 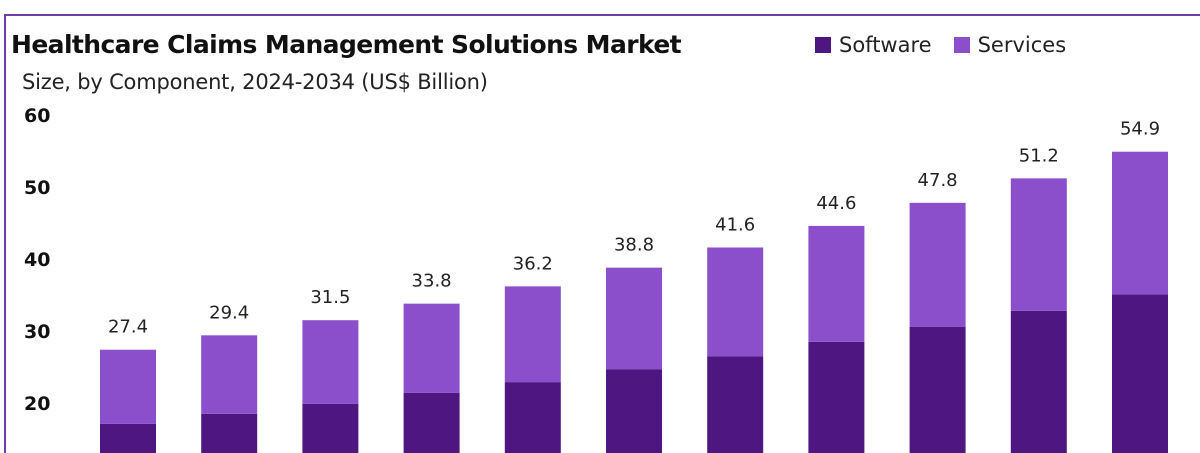 What do you see at coordinates (229, 312) in the screenshot?
I see `data-label-2025: 29.4` at bounding box center [229, 312].